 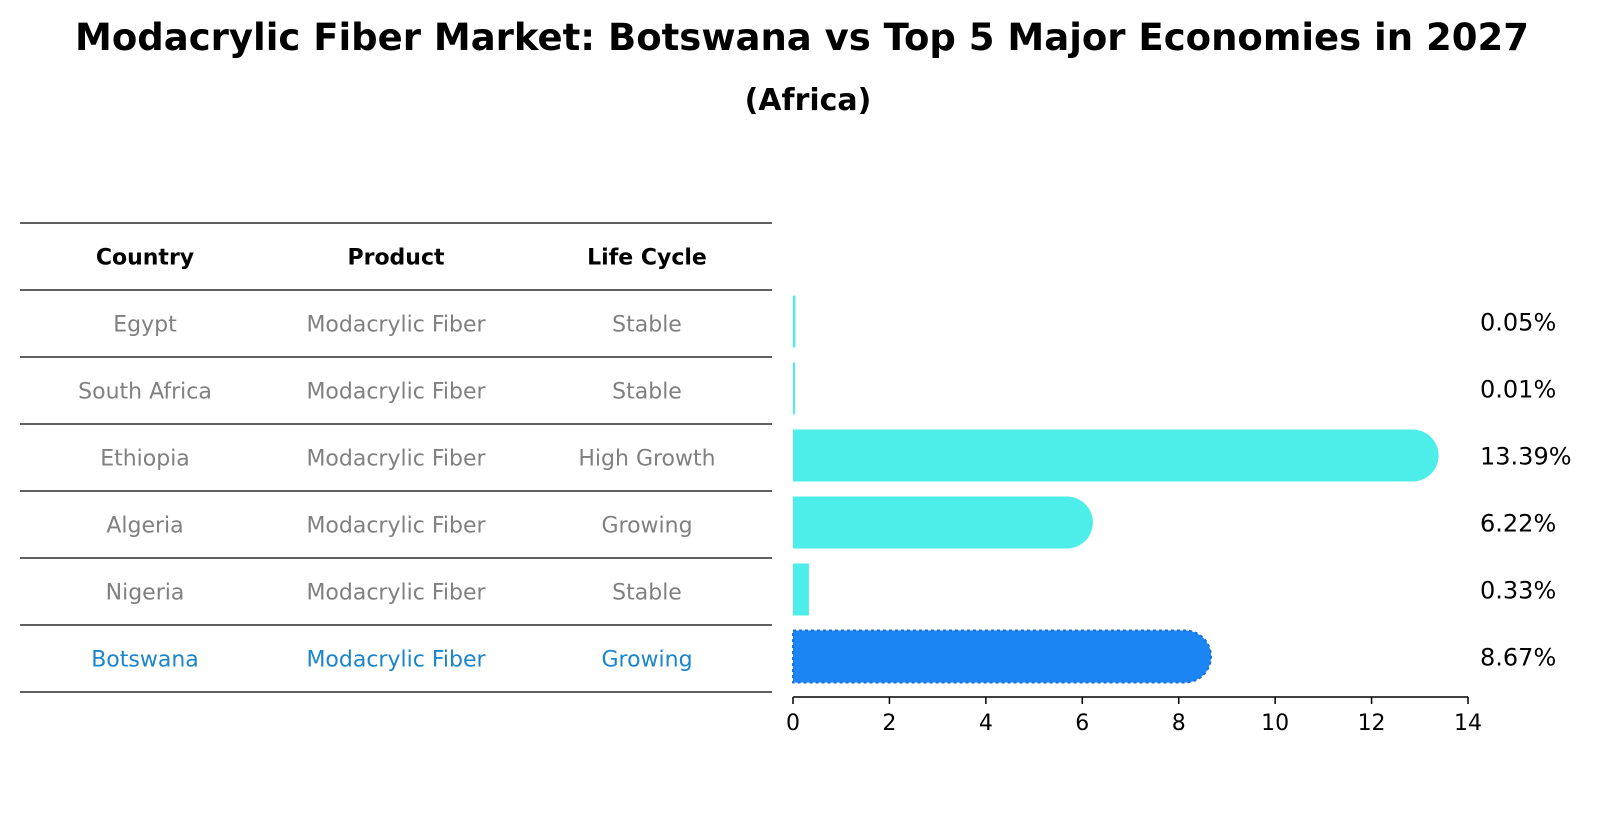 I want to click on table-cell-country: Nigeria, so click(x=145, y=593).